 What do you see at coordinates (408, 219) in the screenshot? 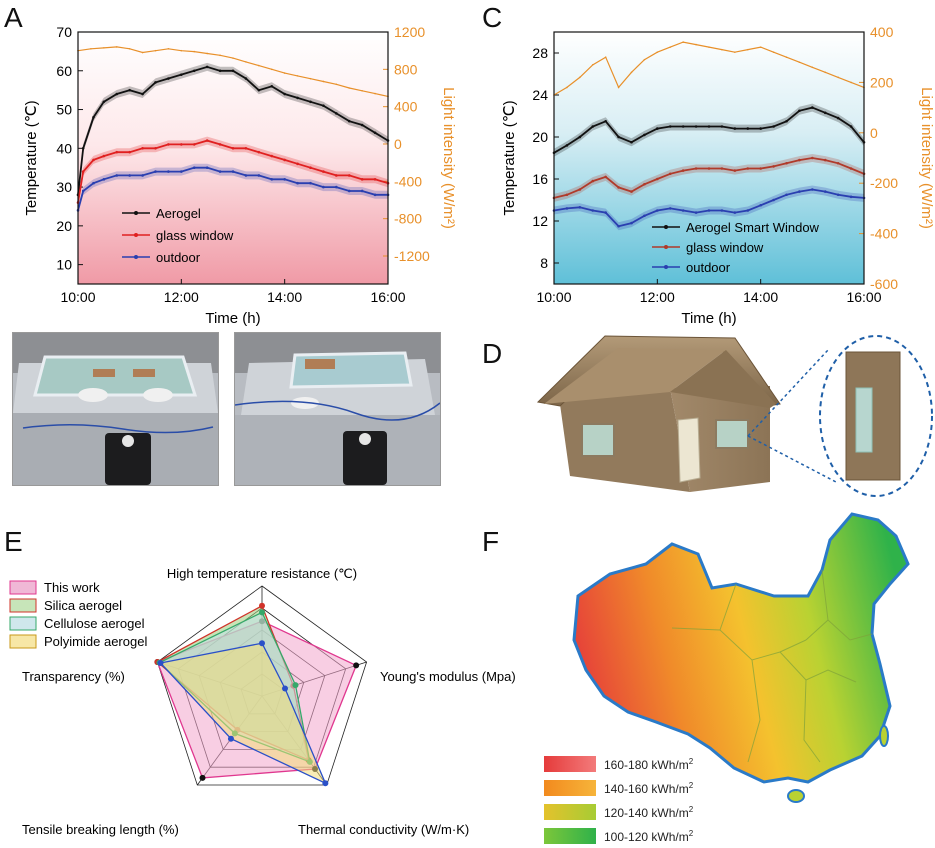
I see `y2-tick-label: -800` at bounding box center [408, 219].